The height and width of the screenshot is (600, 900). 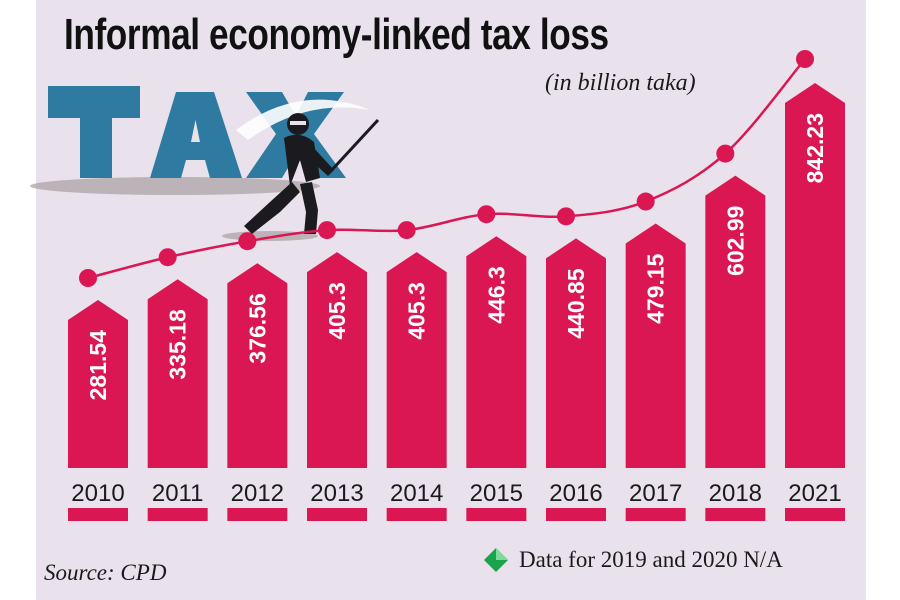 What do you see at coordinates (735, 493) in the screenshot?
I see `x-label-2018: 2018` at bounding box center [735, 493].